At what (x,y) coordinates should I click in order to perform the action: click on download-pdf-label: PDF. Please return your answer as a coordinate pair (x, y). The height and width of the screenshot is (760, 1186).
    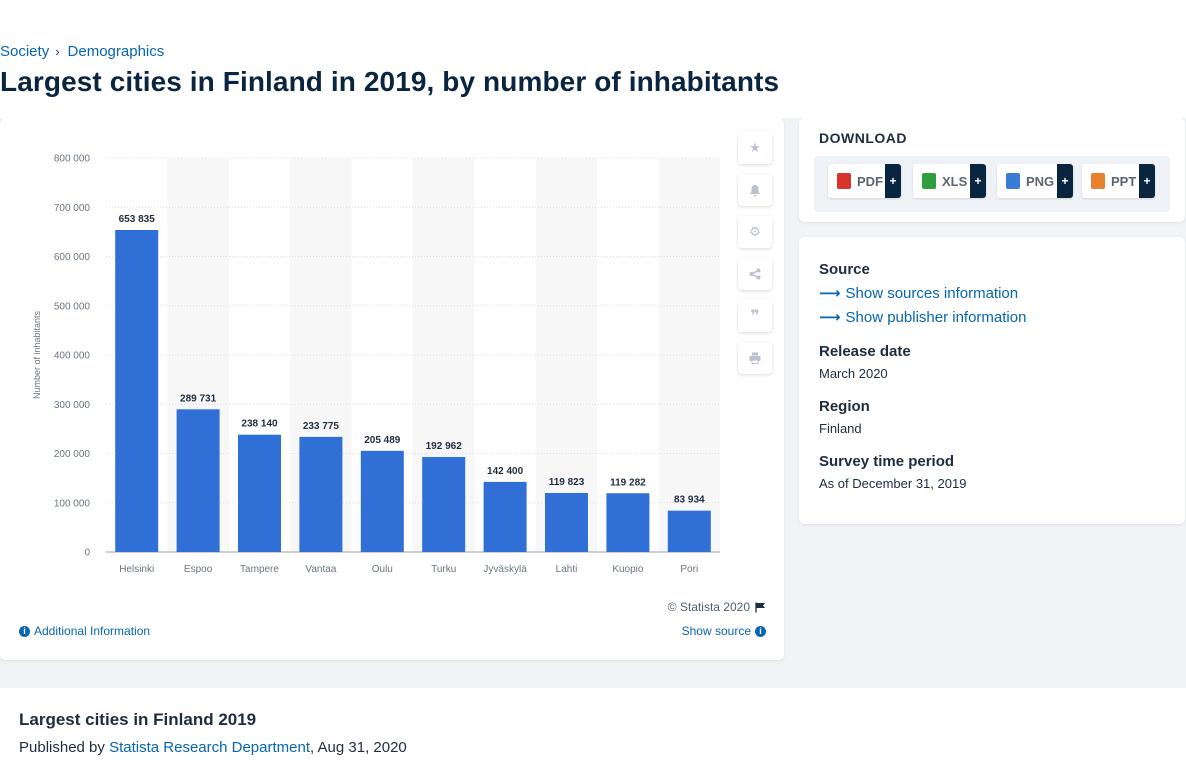
    Looking at the image, I should click on (870, 181).